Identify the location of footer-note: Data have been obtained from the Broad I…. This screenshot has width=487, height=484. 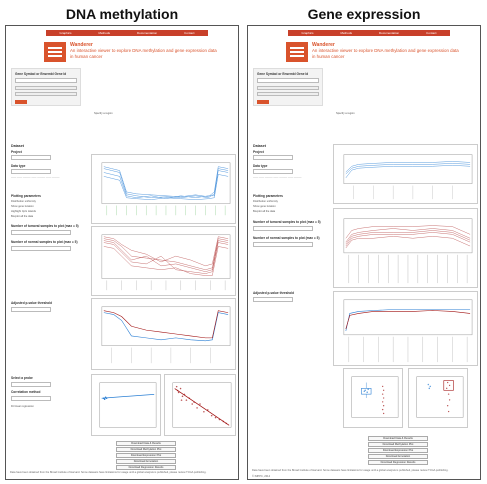
(350, 470).